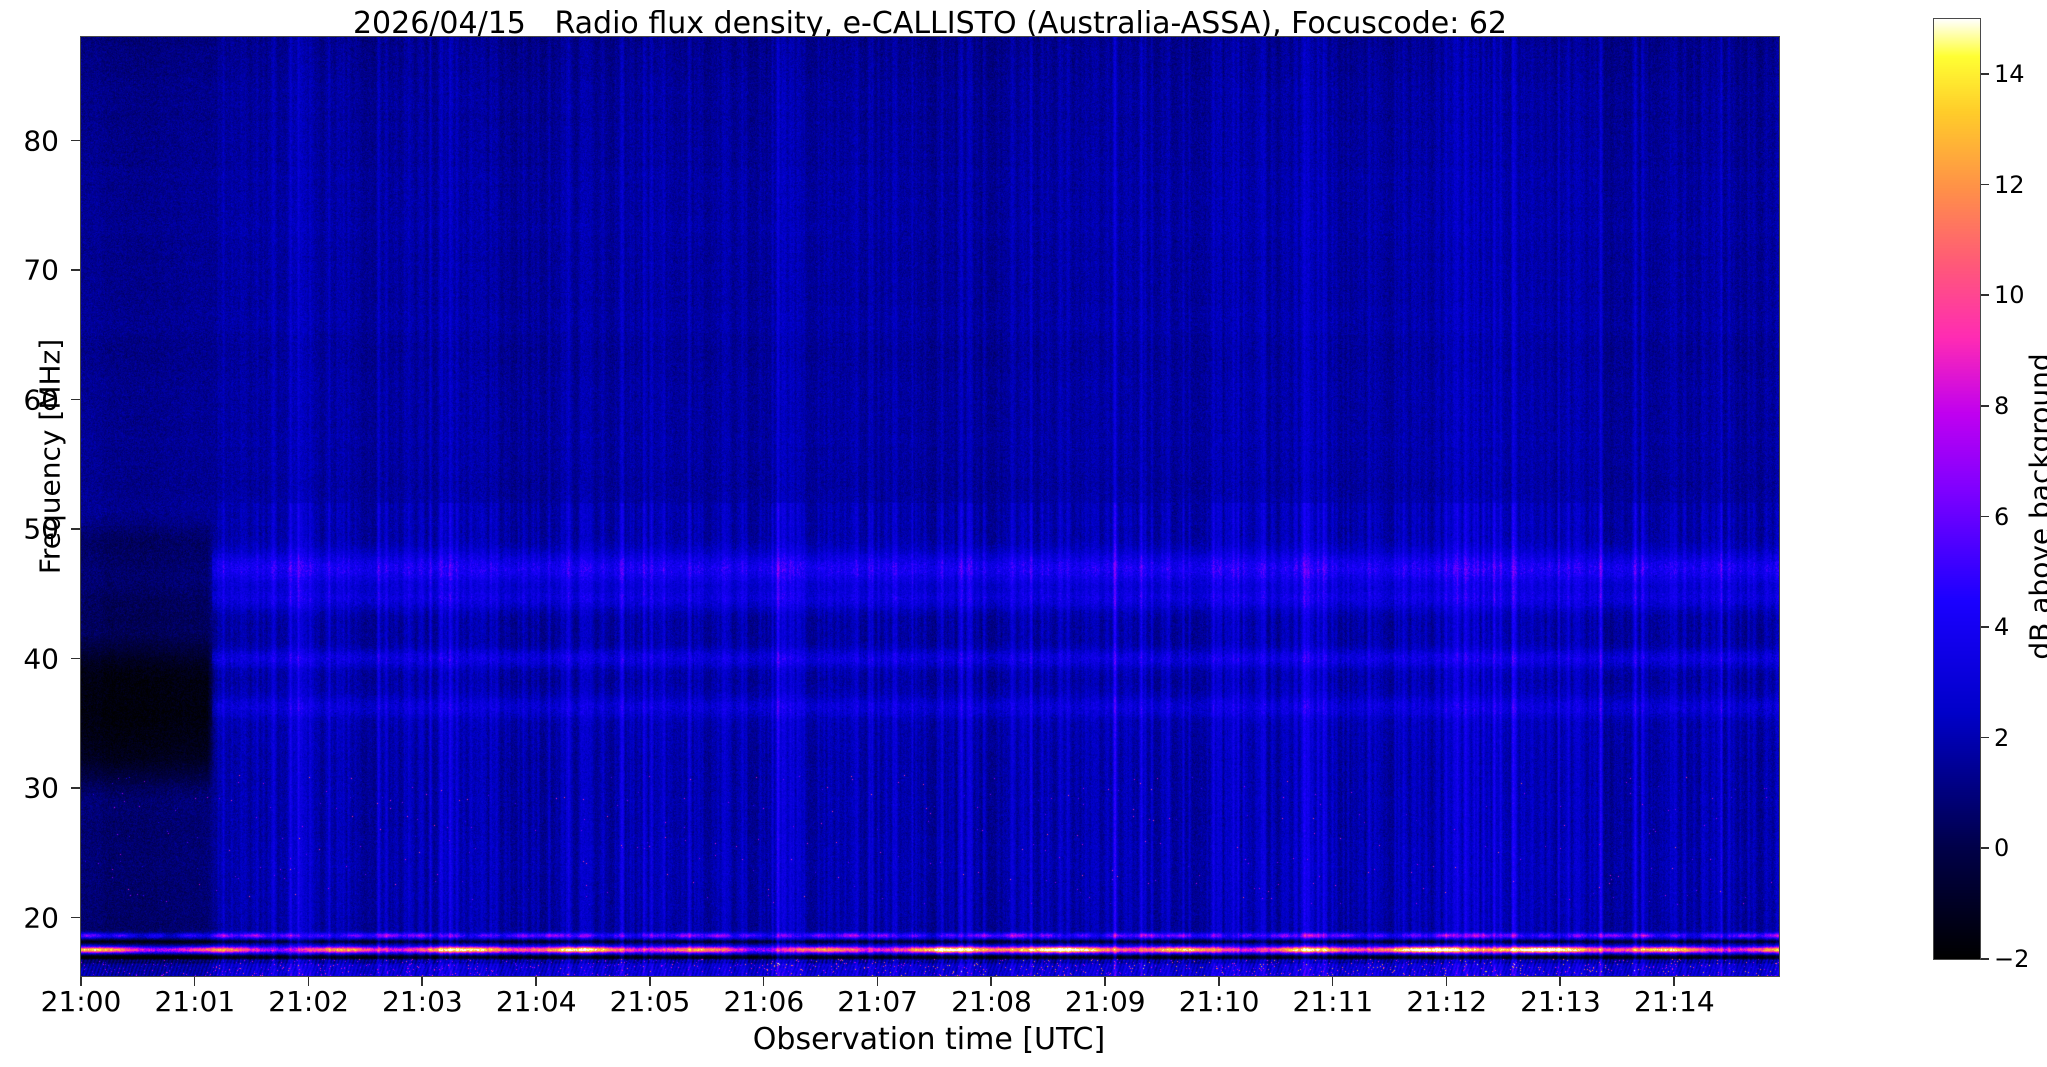 The image size is (2047, 1067). What do you see at coordinates (650, 1001) in the screenshot?
I see `x-axis-tick-label: 21:05` at bounding box center [650, 1001].